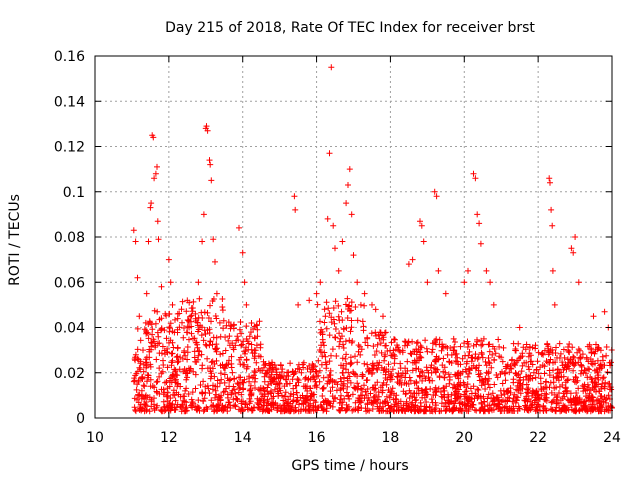 The width and height of the screenshot is (640, 480). Describe the element at coordinates (69, 57) in the screenshot. I see `y-tick-label: 0.16` at that location.